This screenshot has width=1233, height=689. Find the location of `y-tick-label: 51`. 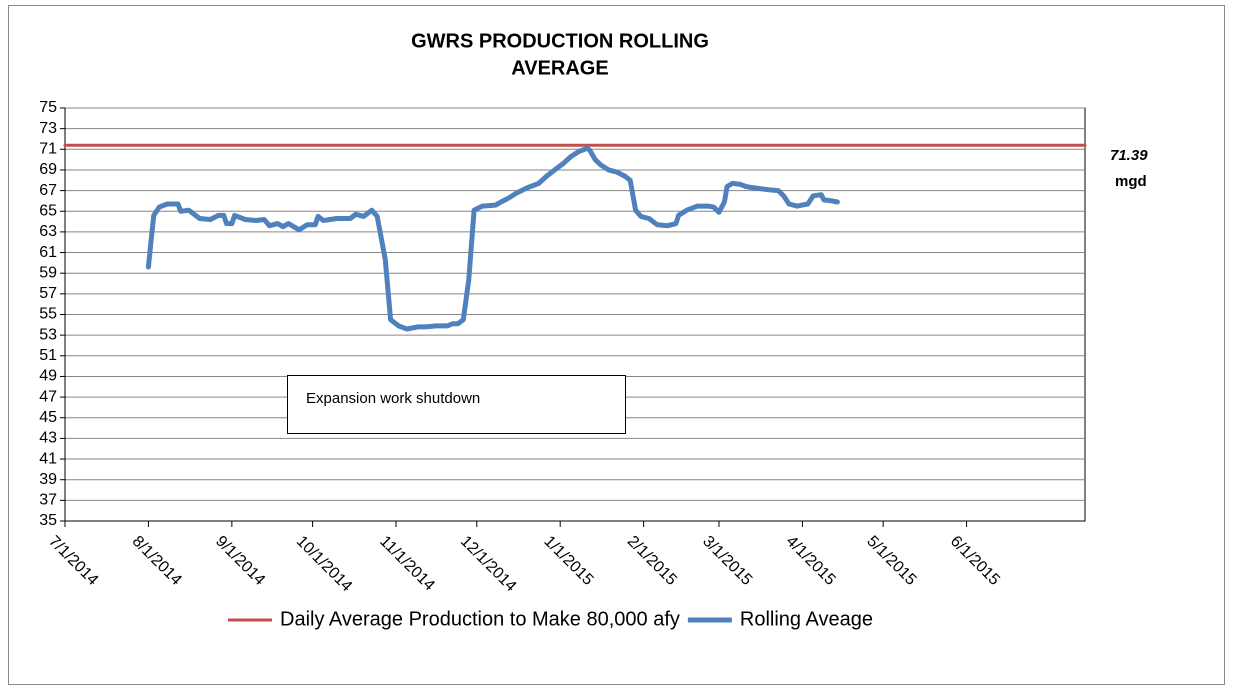

y-tick-label: 51 is located at coordinates (48, 355).